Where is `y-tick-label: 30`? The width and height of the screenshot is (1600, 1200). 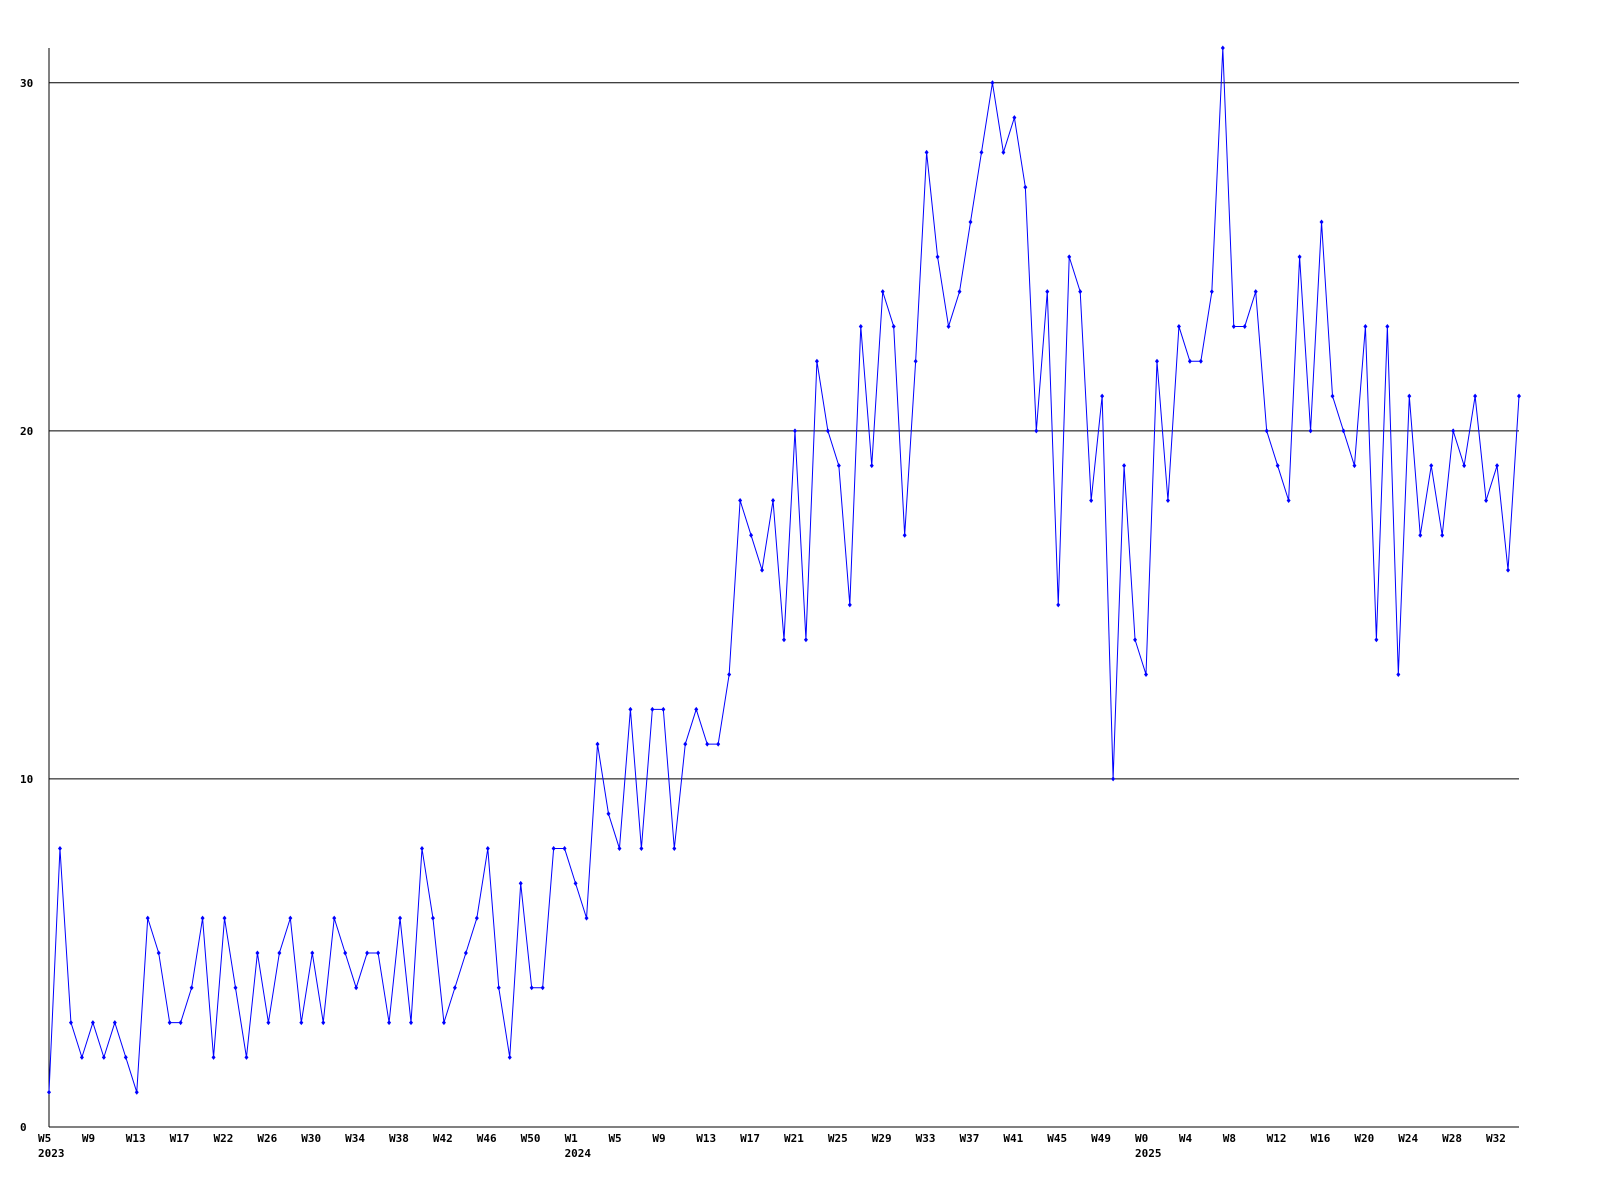
y-tick-label: 30 is located at coordinates (26, 83).